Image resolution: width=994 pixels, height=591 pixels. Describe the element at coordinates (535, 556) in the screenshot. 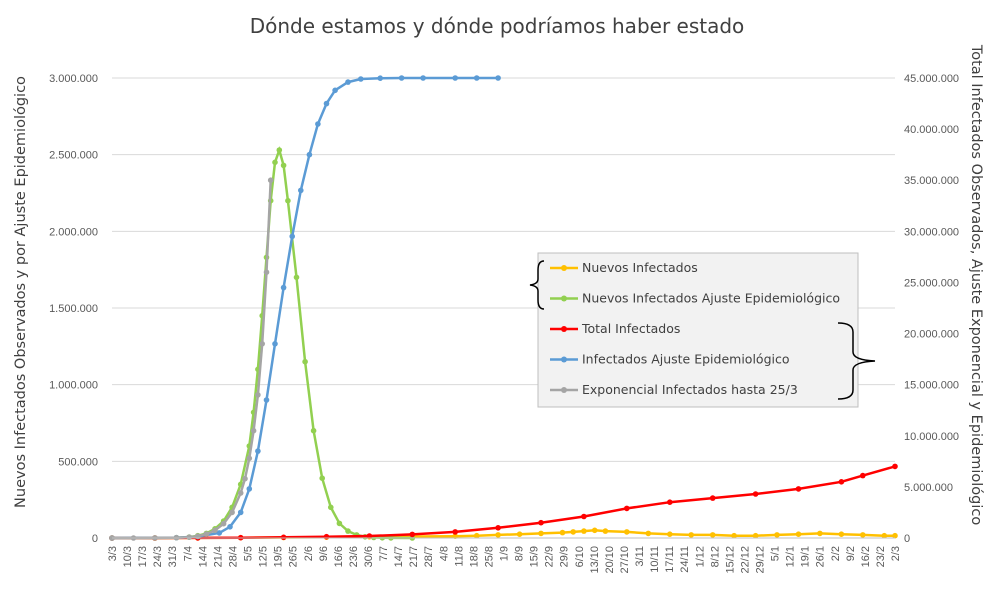

I see `x-tick-label: 15/9` at that location.